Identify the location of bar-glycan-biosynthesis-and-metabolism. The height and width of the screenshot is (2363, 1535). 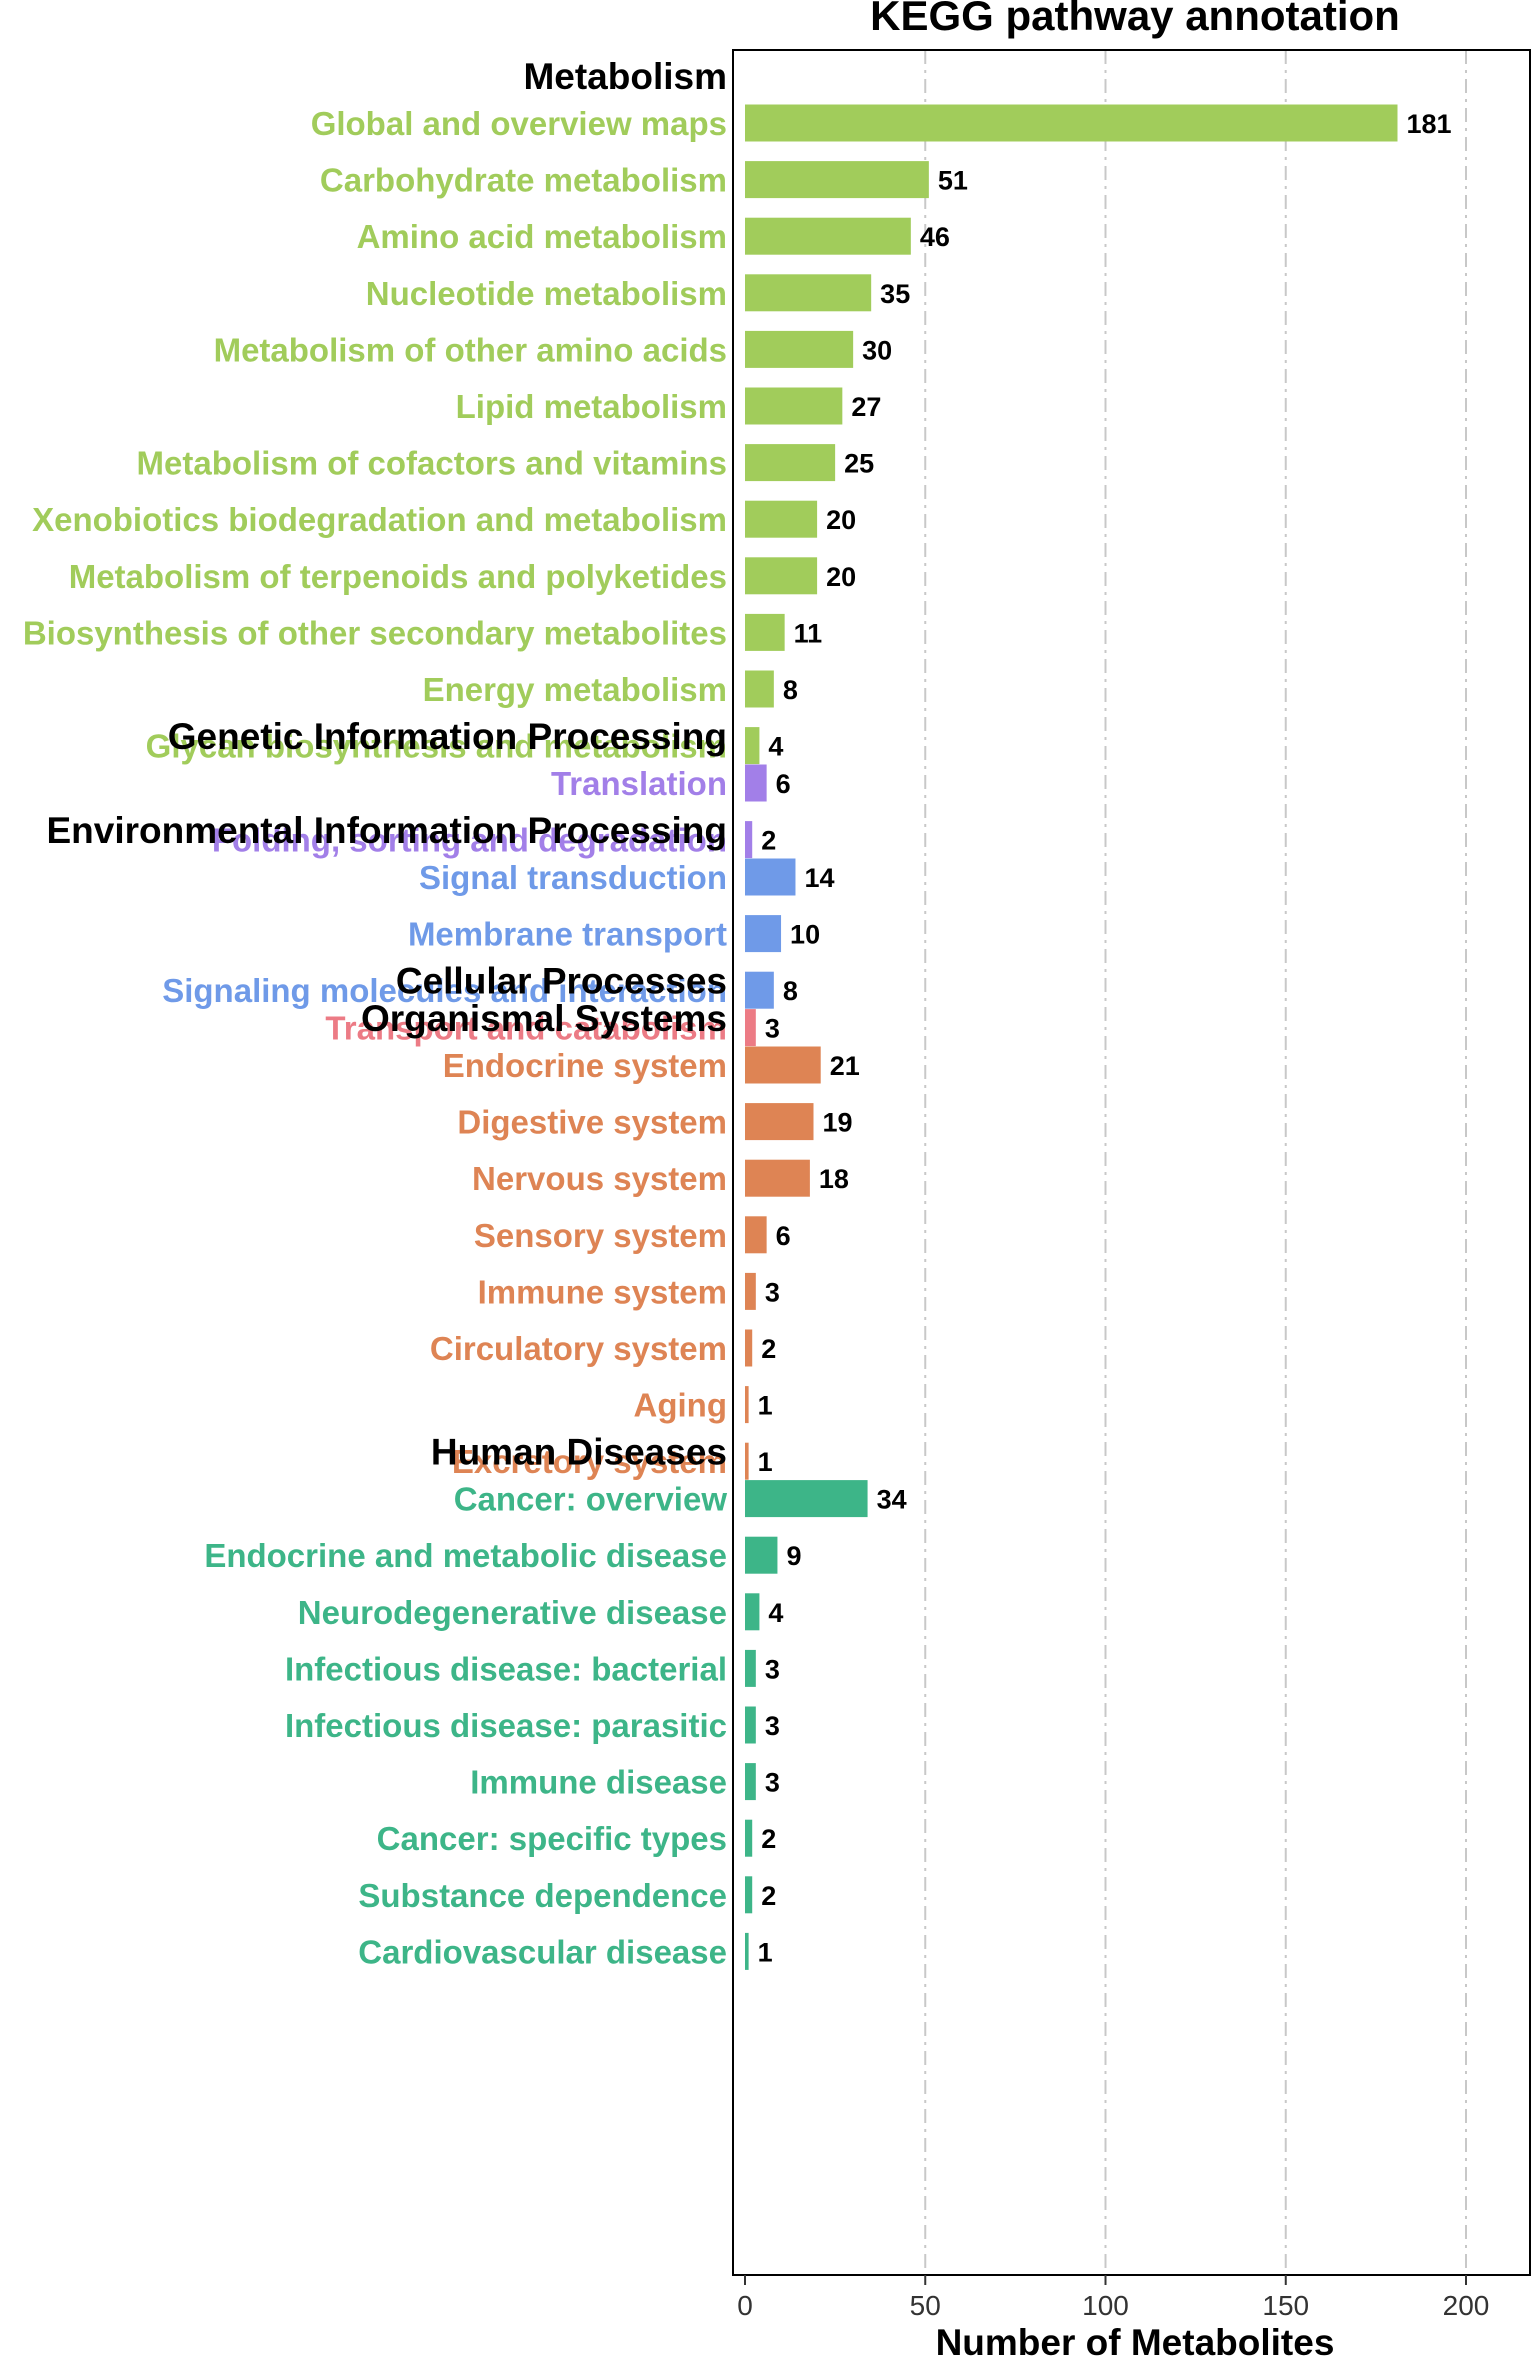
(752, 746).